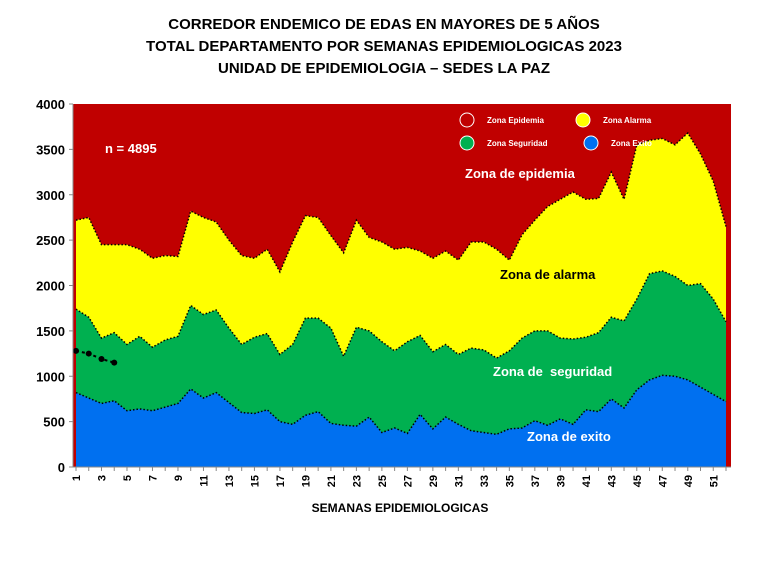 This screenshot has height=581, width=768. What do you see at coordinates (552, 371) in the screenshot?
I see `annotation: Zona de seguridad` at bounding box center [552, 371].